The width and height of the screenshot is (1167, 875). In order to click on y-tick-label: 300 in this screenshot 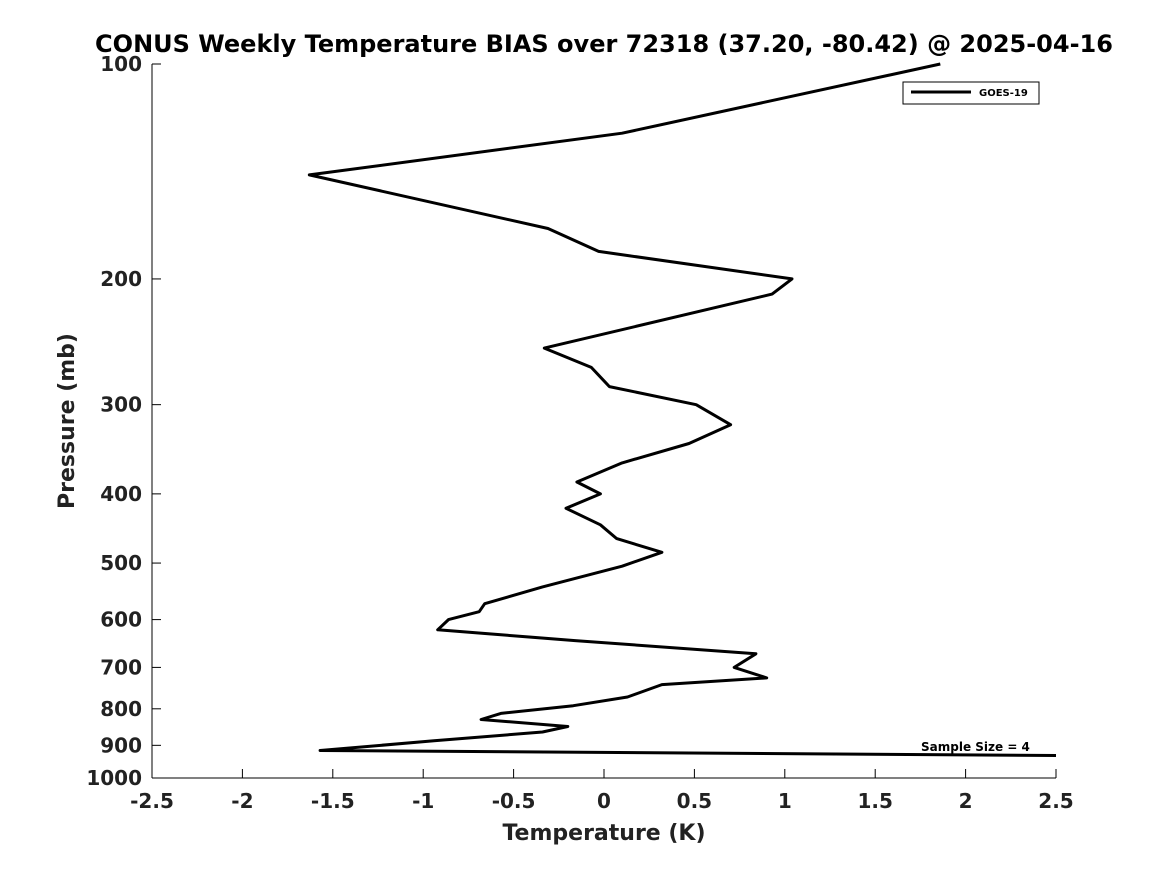, I will do `click(121, 405)`.